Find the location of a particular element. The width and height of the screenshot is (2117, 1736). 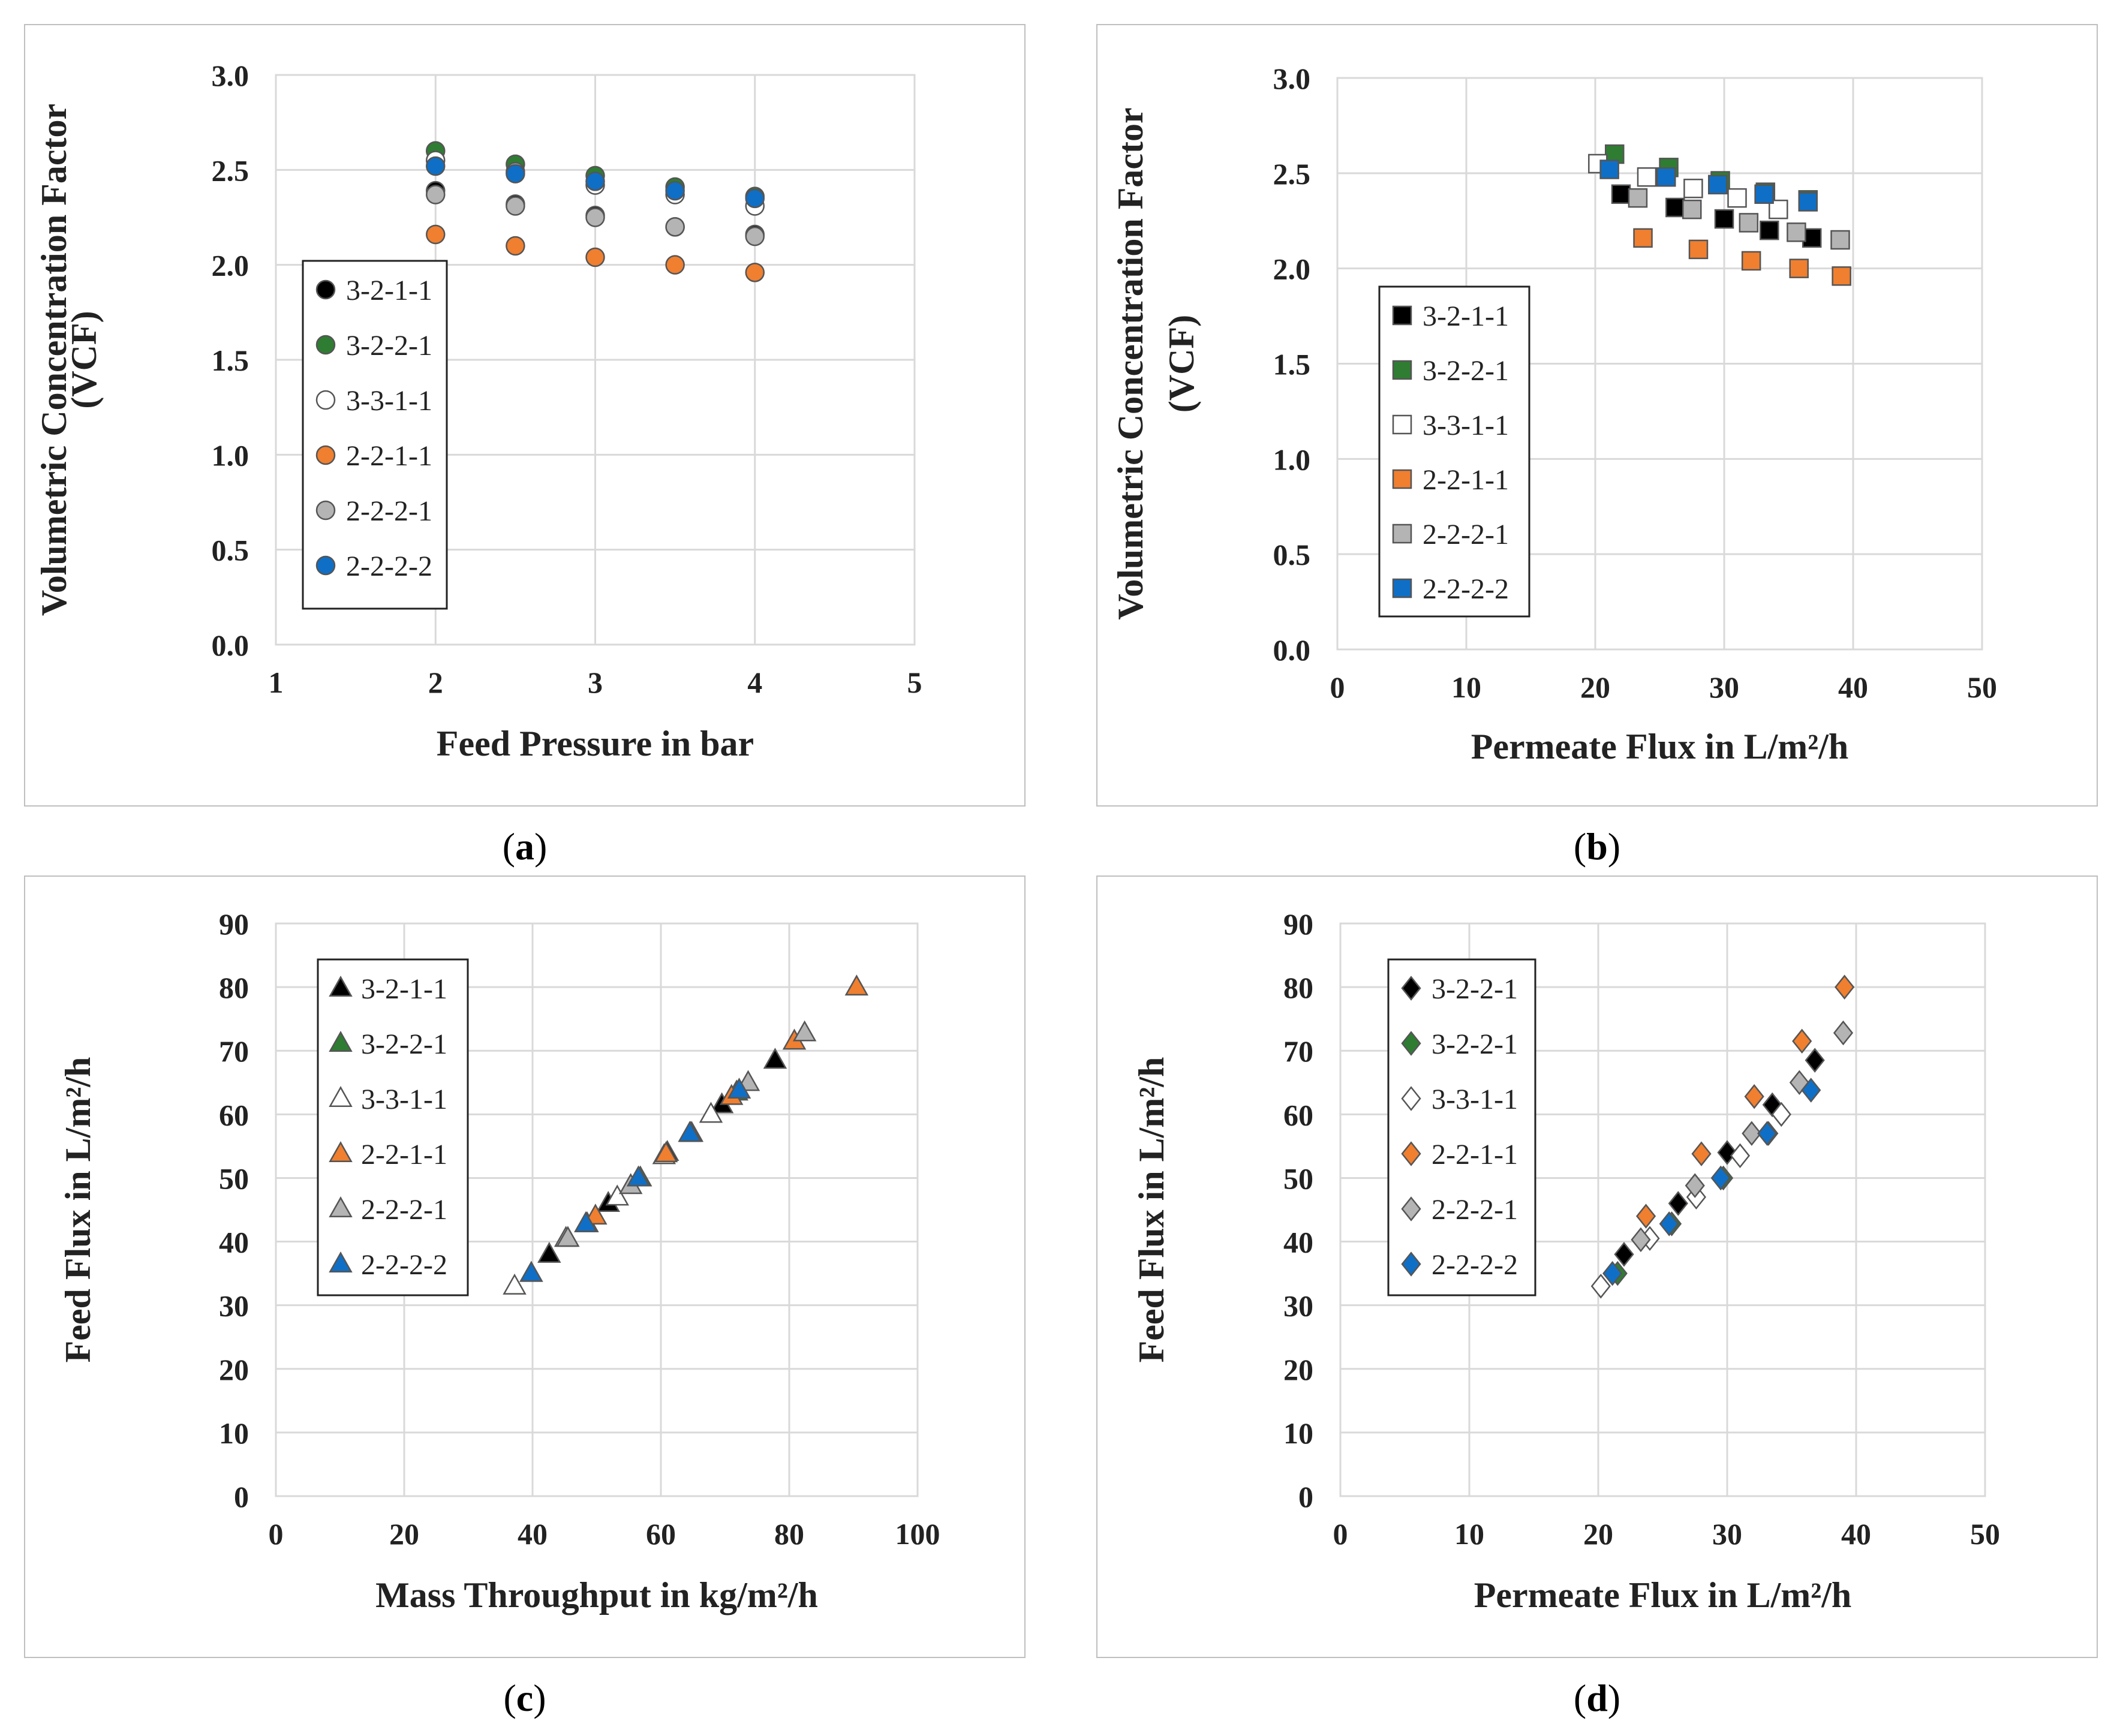

caption-d-letter: d is located at coordinates (1597, 1698).